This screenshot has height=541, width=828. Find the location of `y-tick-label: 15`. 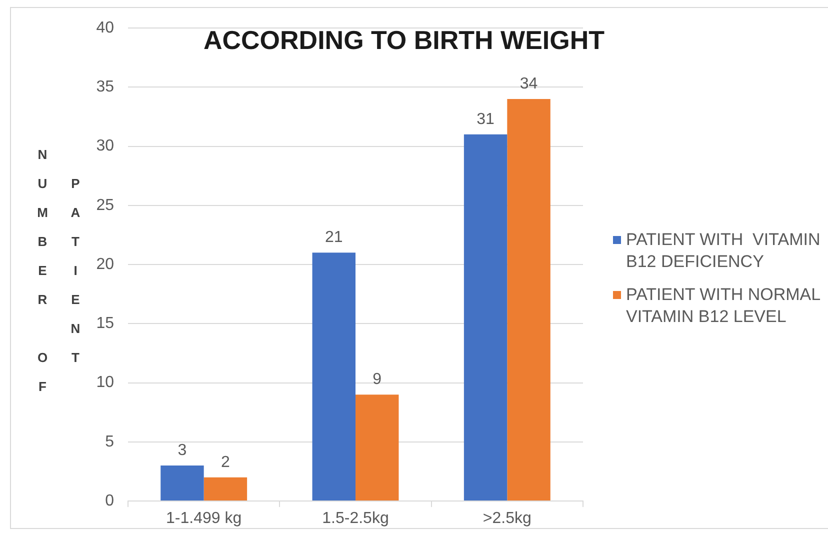

y-tick-label: 15 is located at coordinates (105, 323).